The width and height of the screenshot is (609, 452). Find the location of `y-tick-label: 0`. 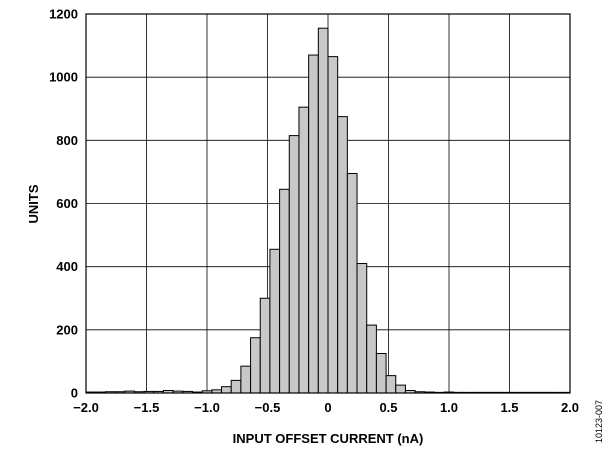

y-tick-label: 0 is located at coordinates (74, 393).